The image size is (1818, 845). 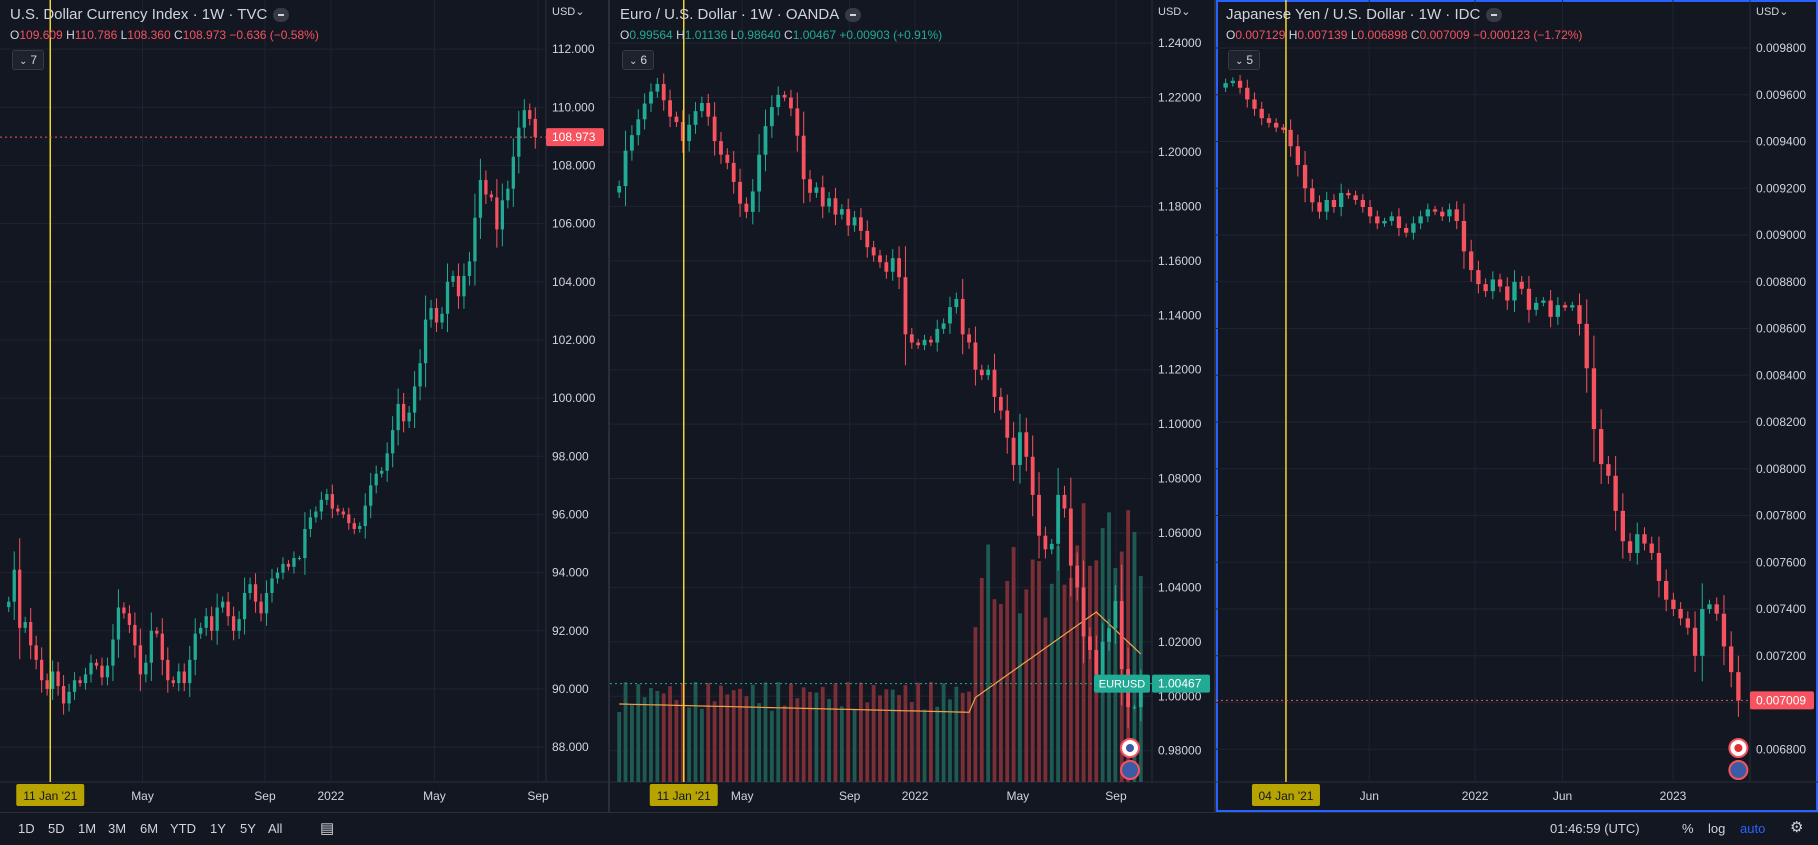 I want to click on timeframe-5y: 5Y, so click(x=248, y=828).